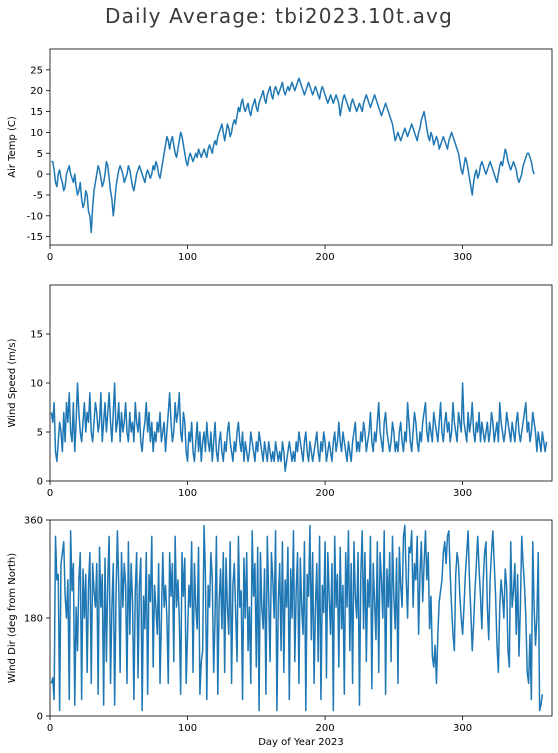  I want to click on y-tick-label-3-1: 180, so click(33, 619).